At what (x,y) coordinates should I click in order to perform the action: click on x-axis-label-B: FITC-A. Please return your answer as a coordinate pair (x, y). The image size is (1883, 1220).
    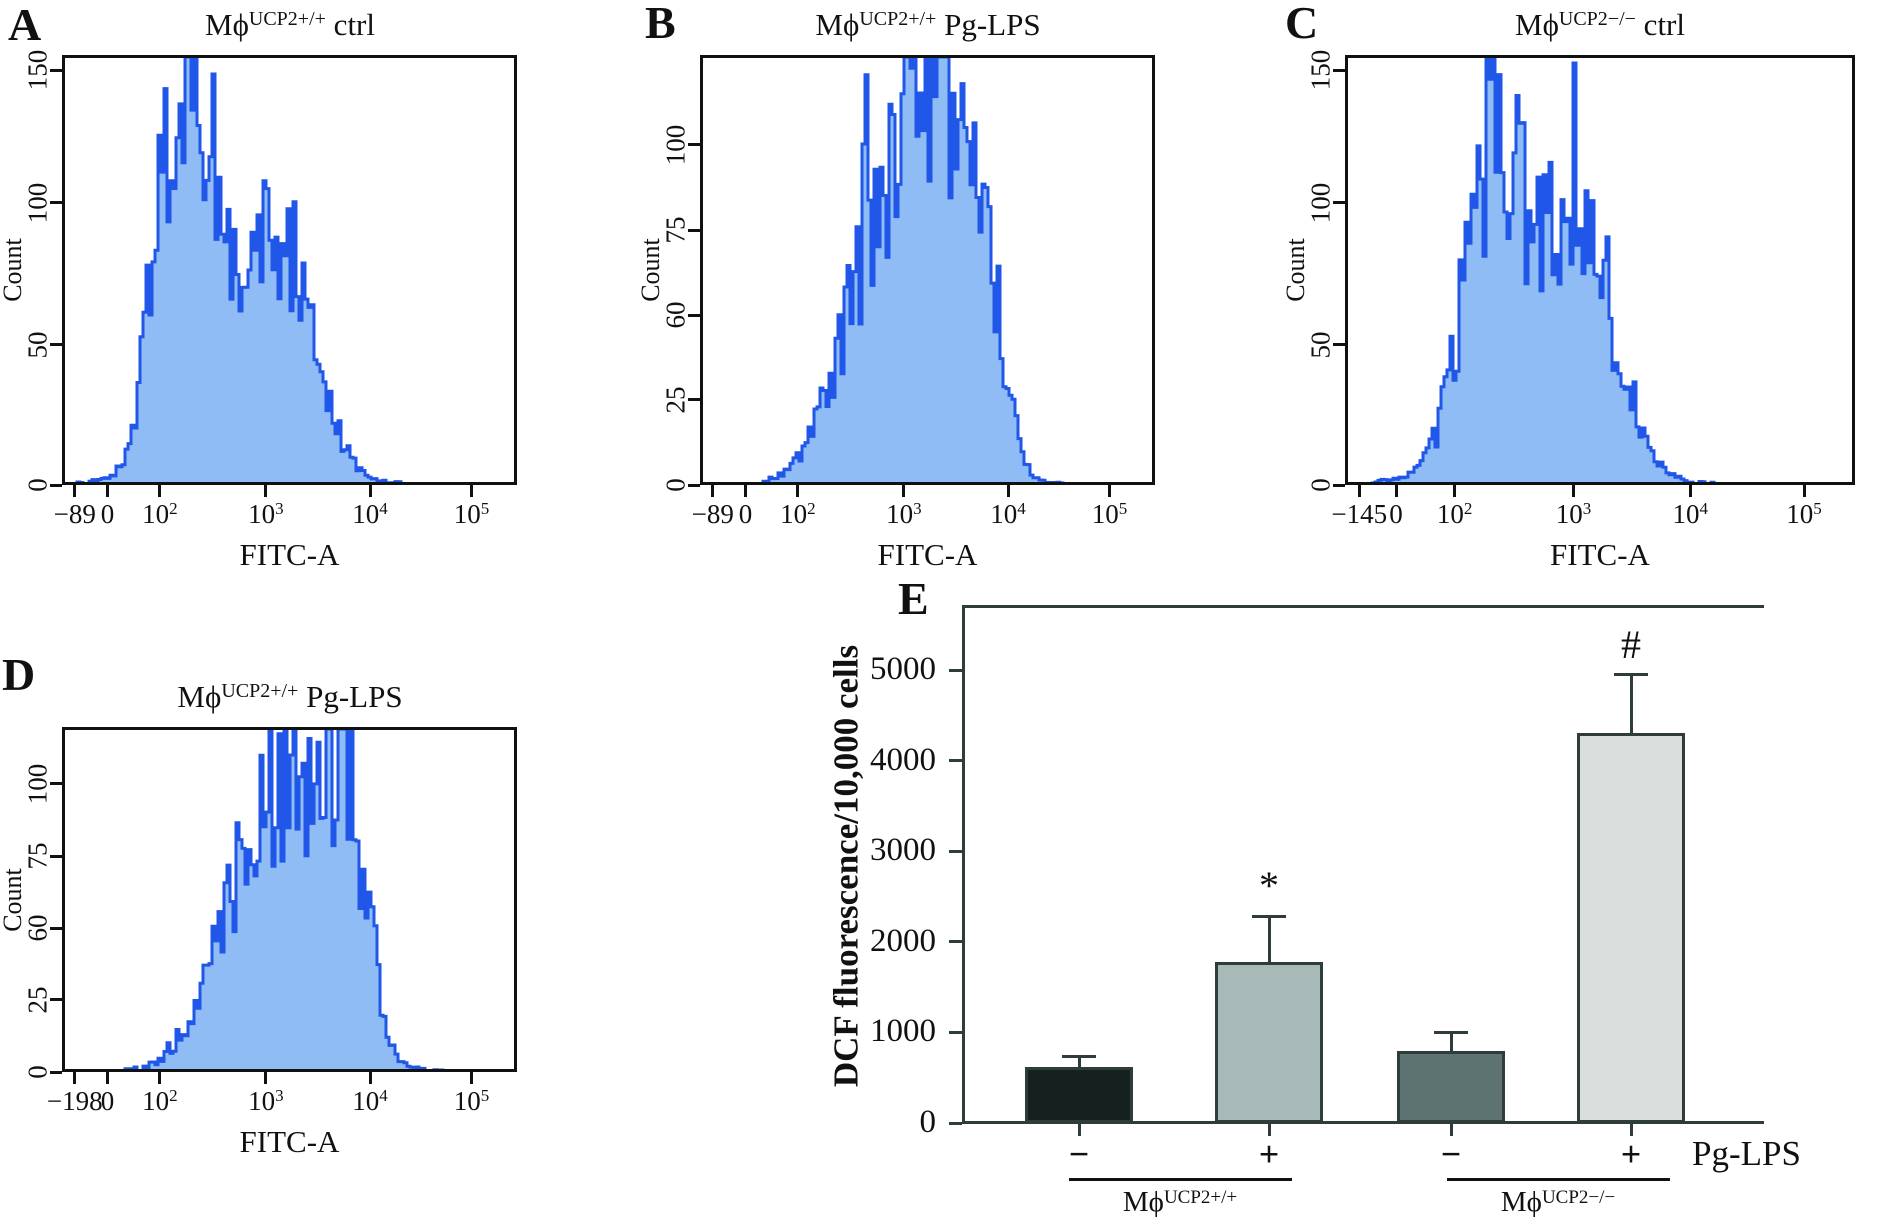
    Looking at the image, I should click on (927, 554).